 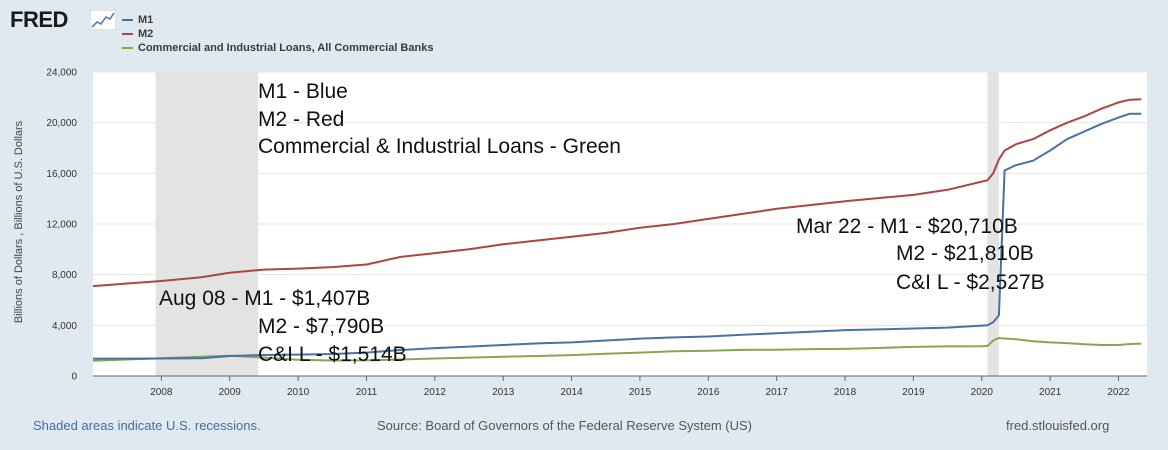 I want to click on y-tick-label: 24,000, so click(x=61, y=73).